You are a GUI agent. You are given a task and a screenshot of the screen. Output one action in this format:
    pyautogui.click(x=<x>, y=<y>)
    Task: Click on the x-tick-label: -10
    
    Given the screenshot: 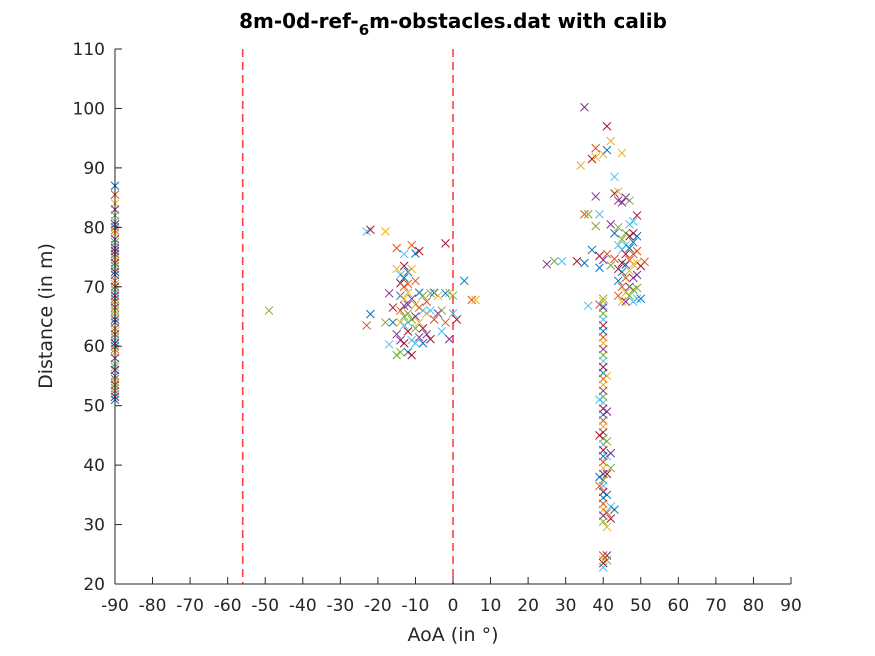 What is the action you would take?
    pyautogui.click(x=416, y=606)
    